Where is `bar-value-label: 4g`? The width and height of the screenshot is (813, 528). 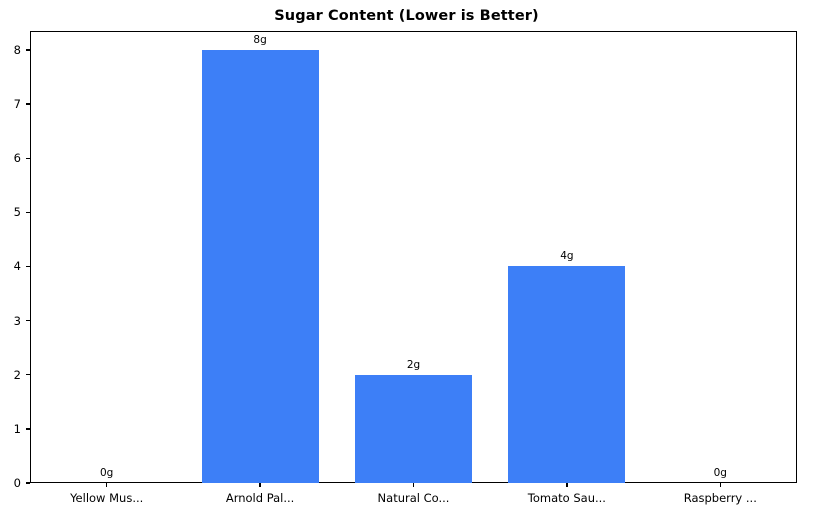
bar-value-label: 4g is located at coordinates (567, 256).